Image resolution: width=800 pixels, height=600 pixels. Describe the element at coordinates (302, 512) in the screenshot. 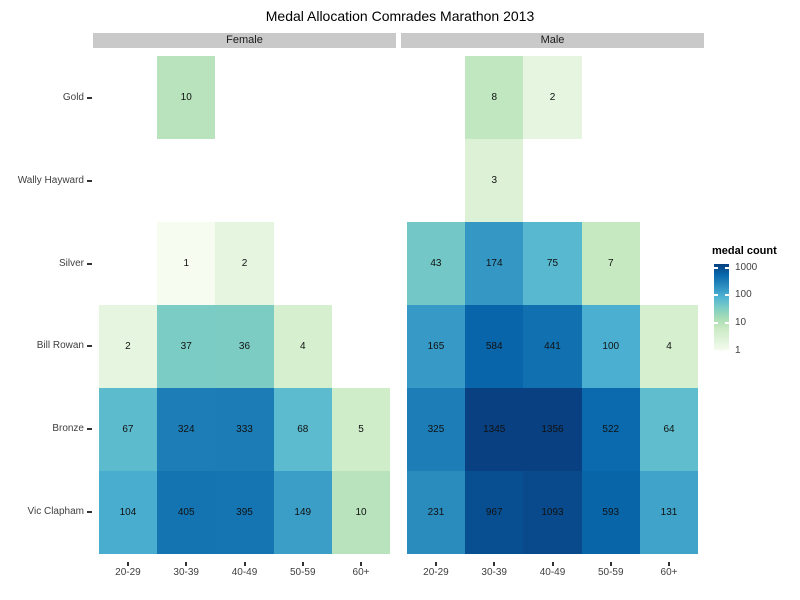

I see `heatmap-cell: 149` at that location.